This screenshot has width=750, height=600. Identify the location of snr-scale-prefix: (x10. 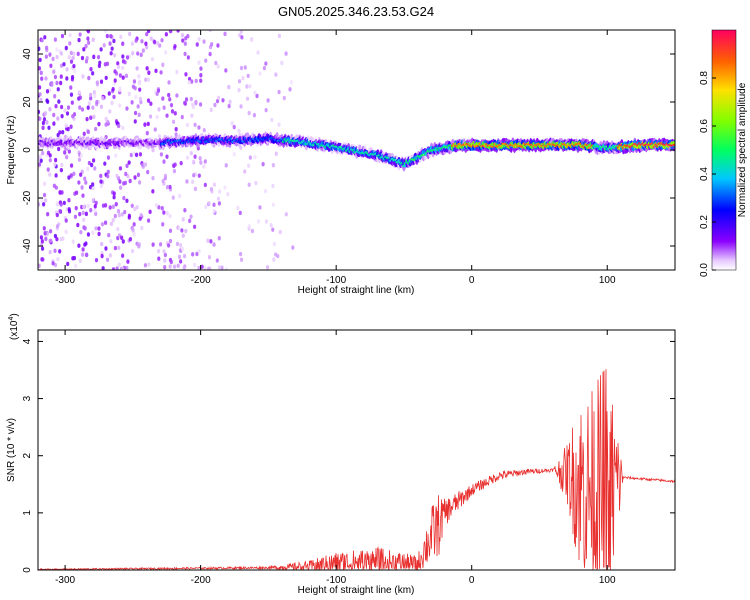
(14, 330).